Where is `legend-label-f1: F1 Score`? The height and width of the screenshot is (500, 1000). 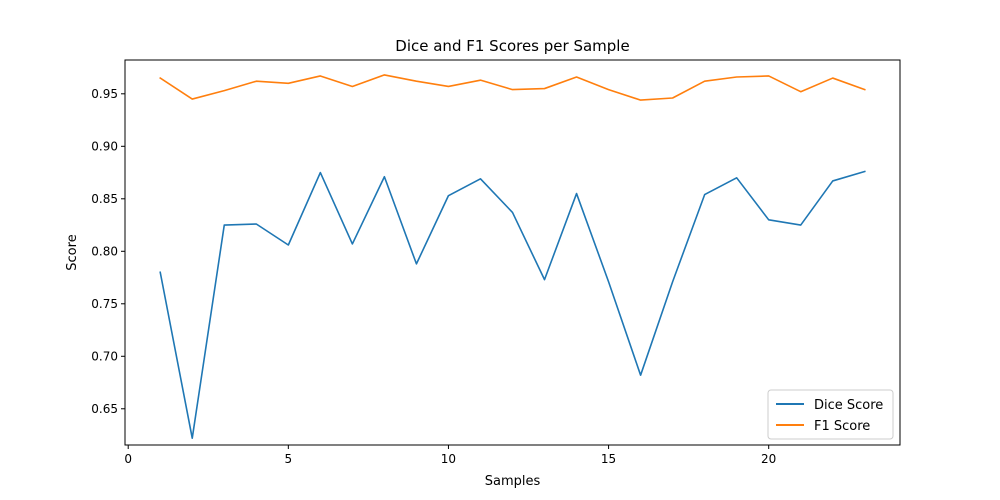
legend-label-f1: F1 Score is located at coordinates (842, 426).